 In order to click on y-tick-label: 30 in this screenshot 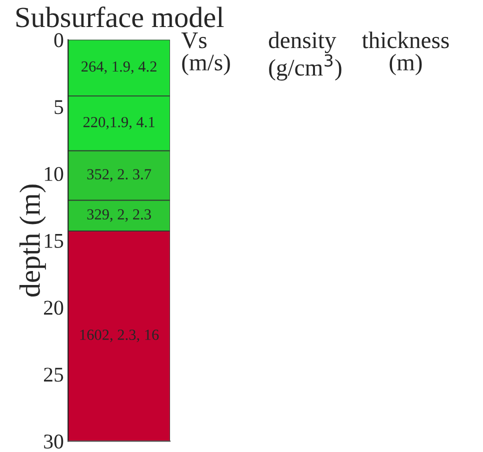, I will do `click(54, 441)`.